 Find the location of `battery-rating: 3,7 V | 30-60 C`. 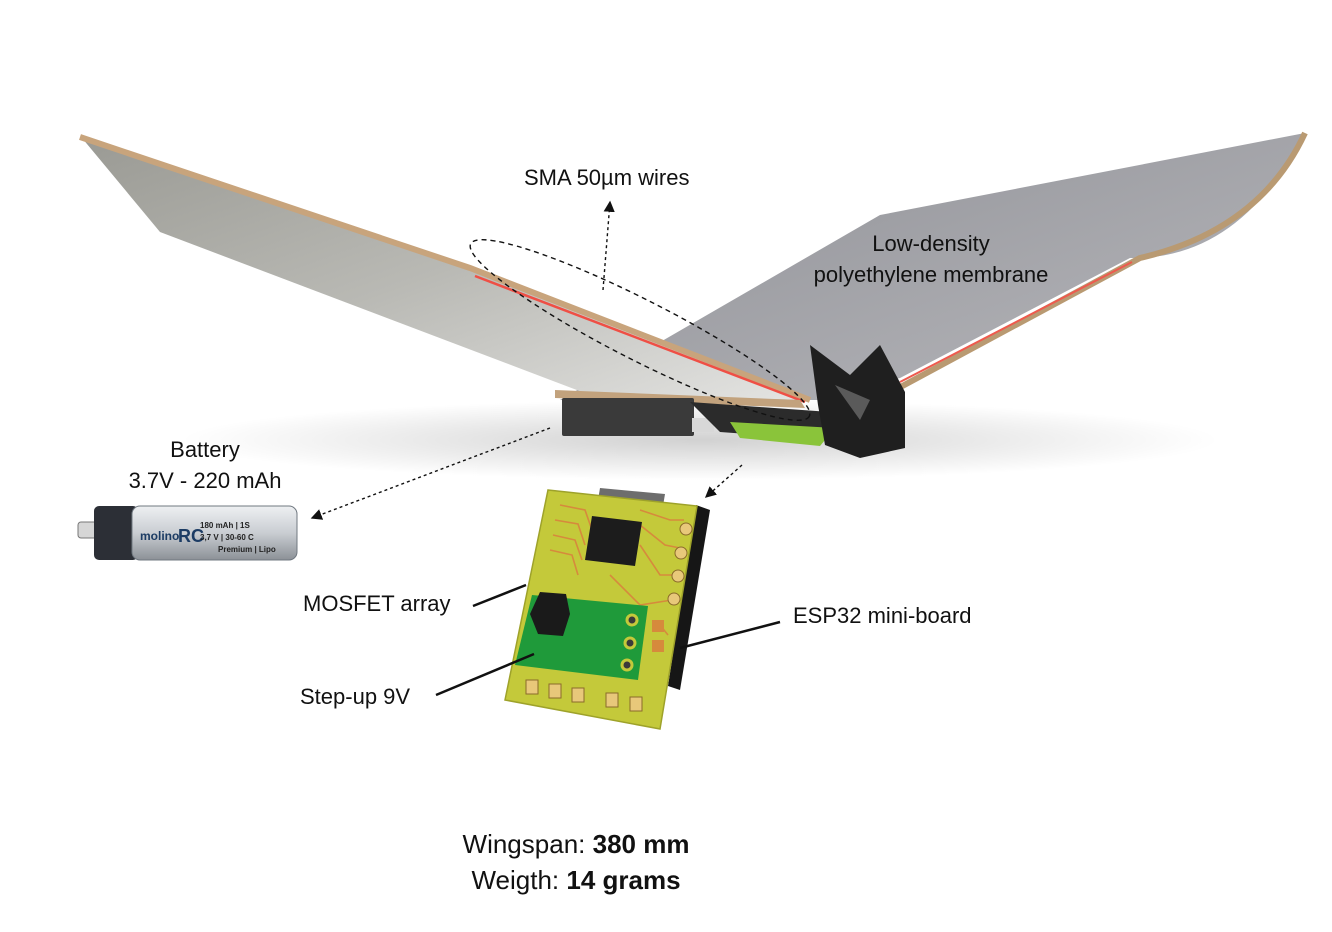

battery-rating: 3,7 V | 30-60 C is located at coordinates (227, 537).